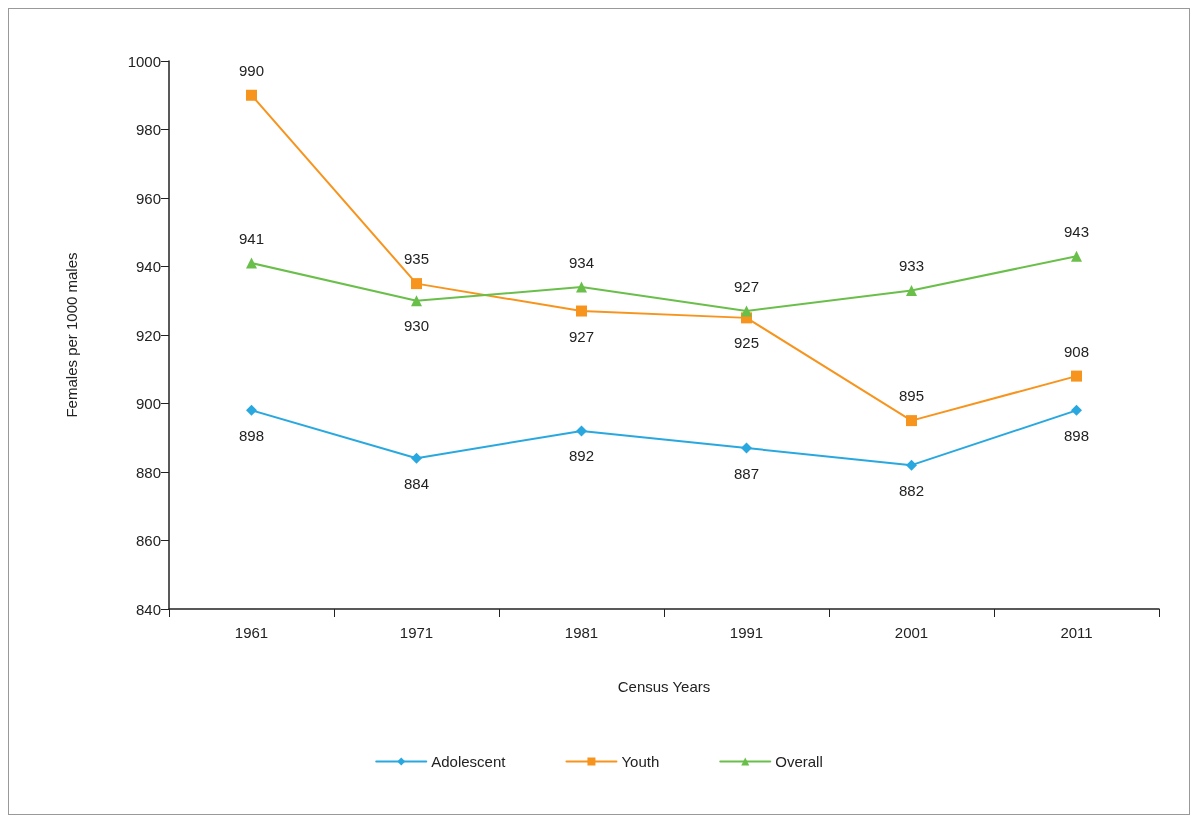 The image size is (1202, 827). Describe the element at coordinates (148, 266) in the screenshot. I see `y-tick-label: 940` at that location.